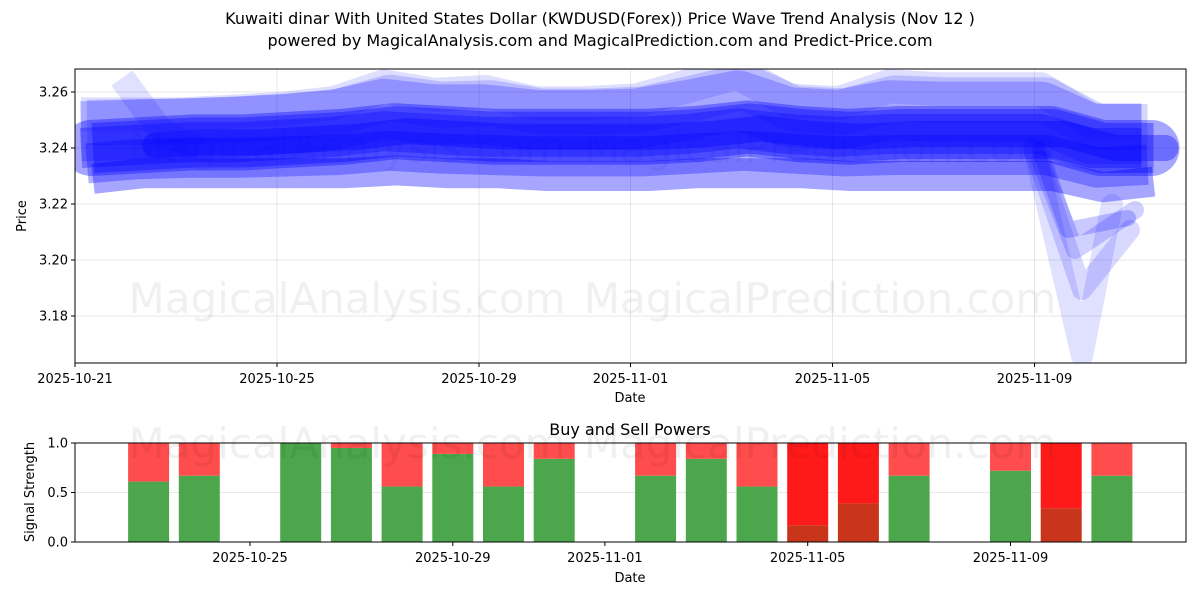  Describe the element at coordinates (347, 298) in the screenshot. I see `watermark-left: MagicalAnalysis.com` at that location.